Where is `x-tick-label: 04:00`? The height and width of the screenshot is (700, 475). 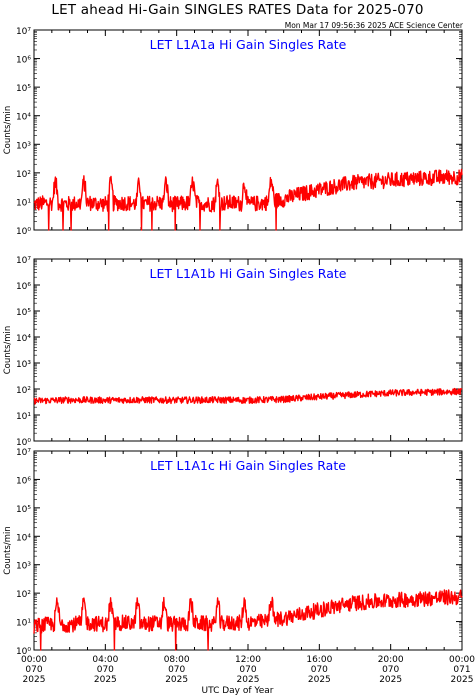 x-tick-label: 04:00 is located at coordinates (105, 660).